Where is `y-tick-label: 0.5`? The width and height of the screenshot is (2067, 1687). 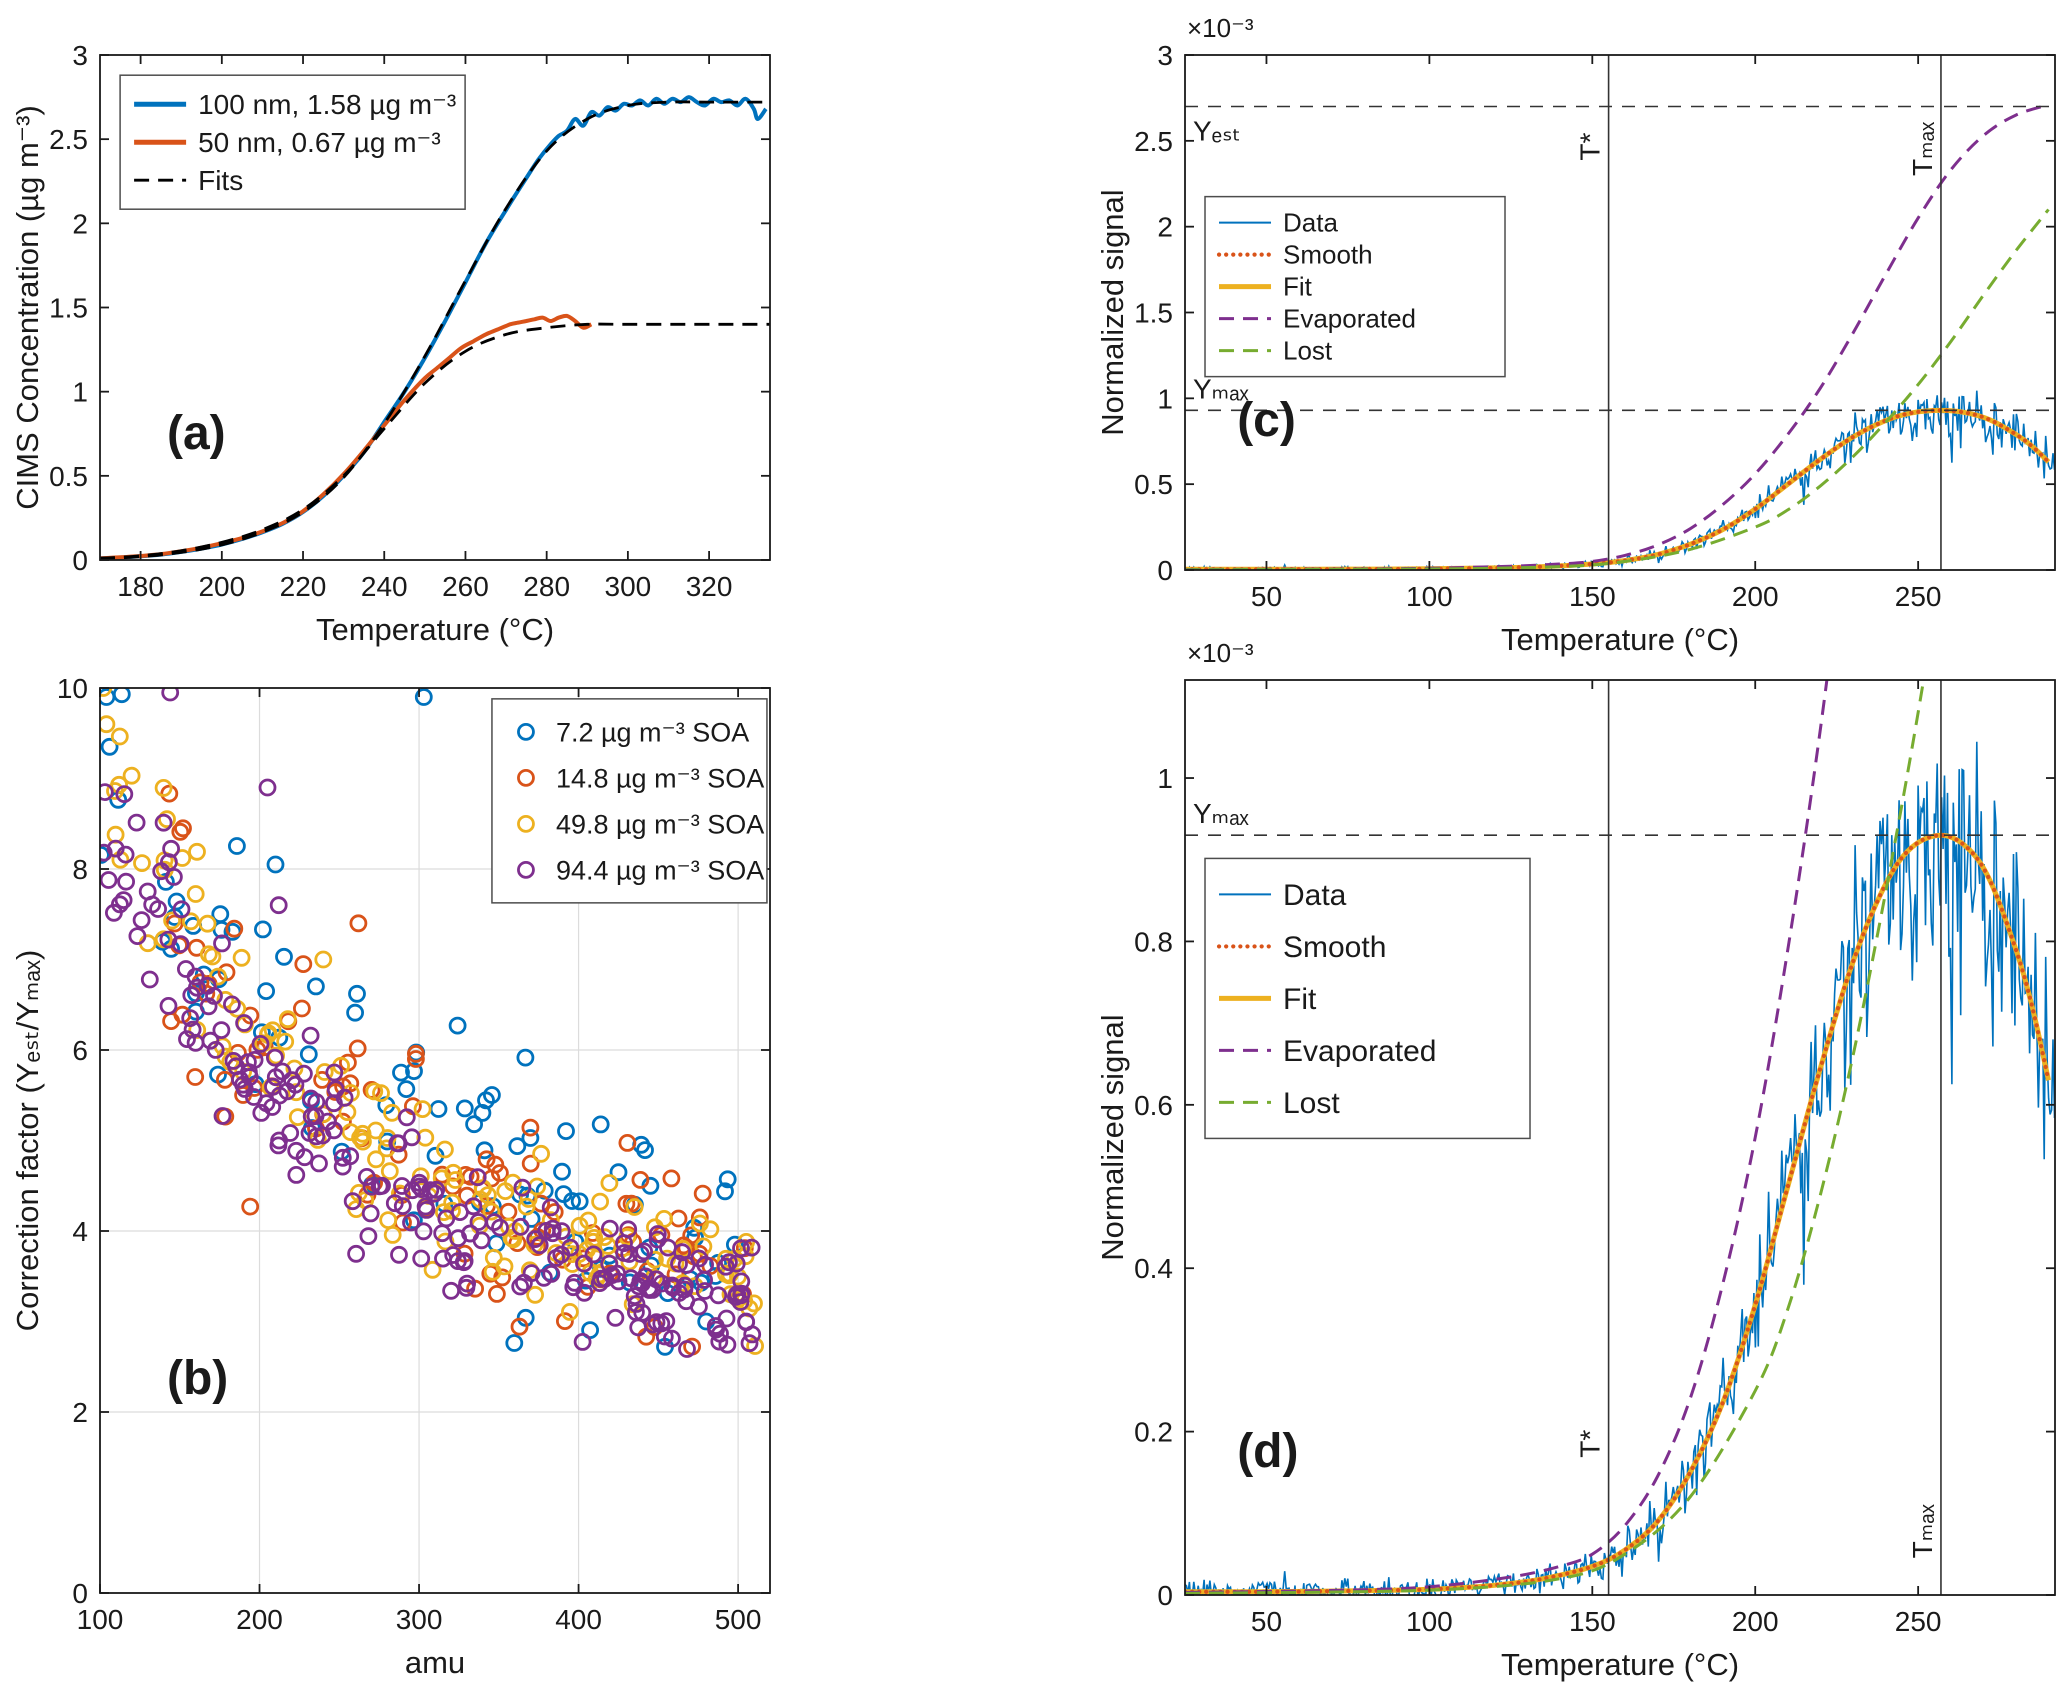 y-tick-label: 0.5 is located at coordinates (1153, 484).